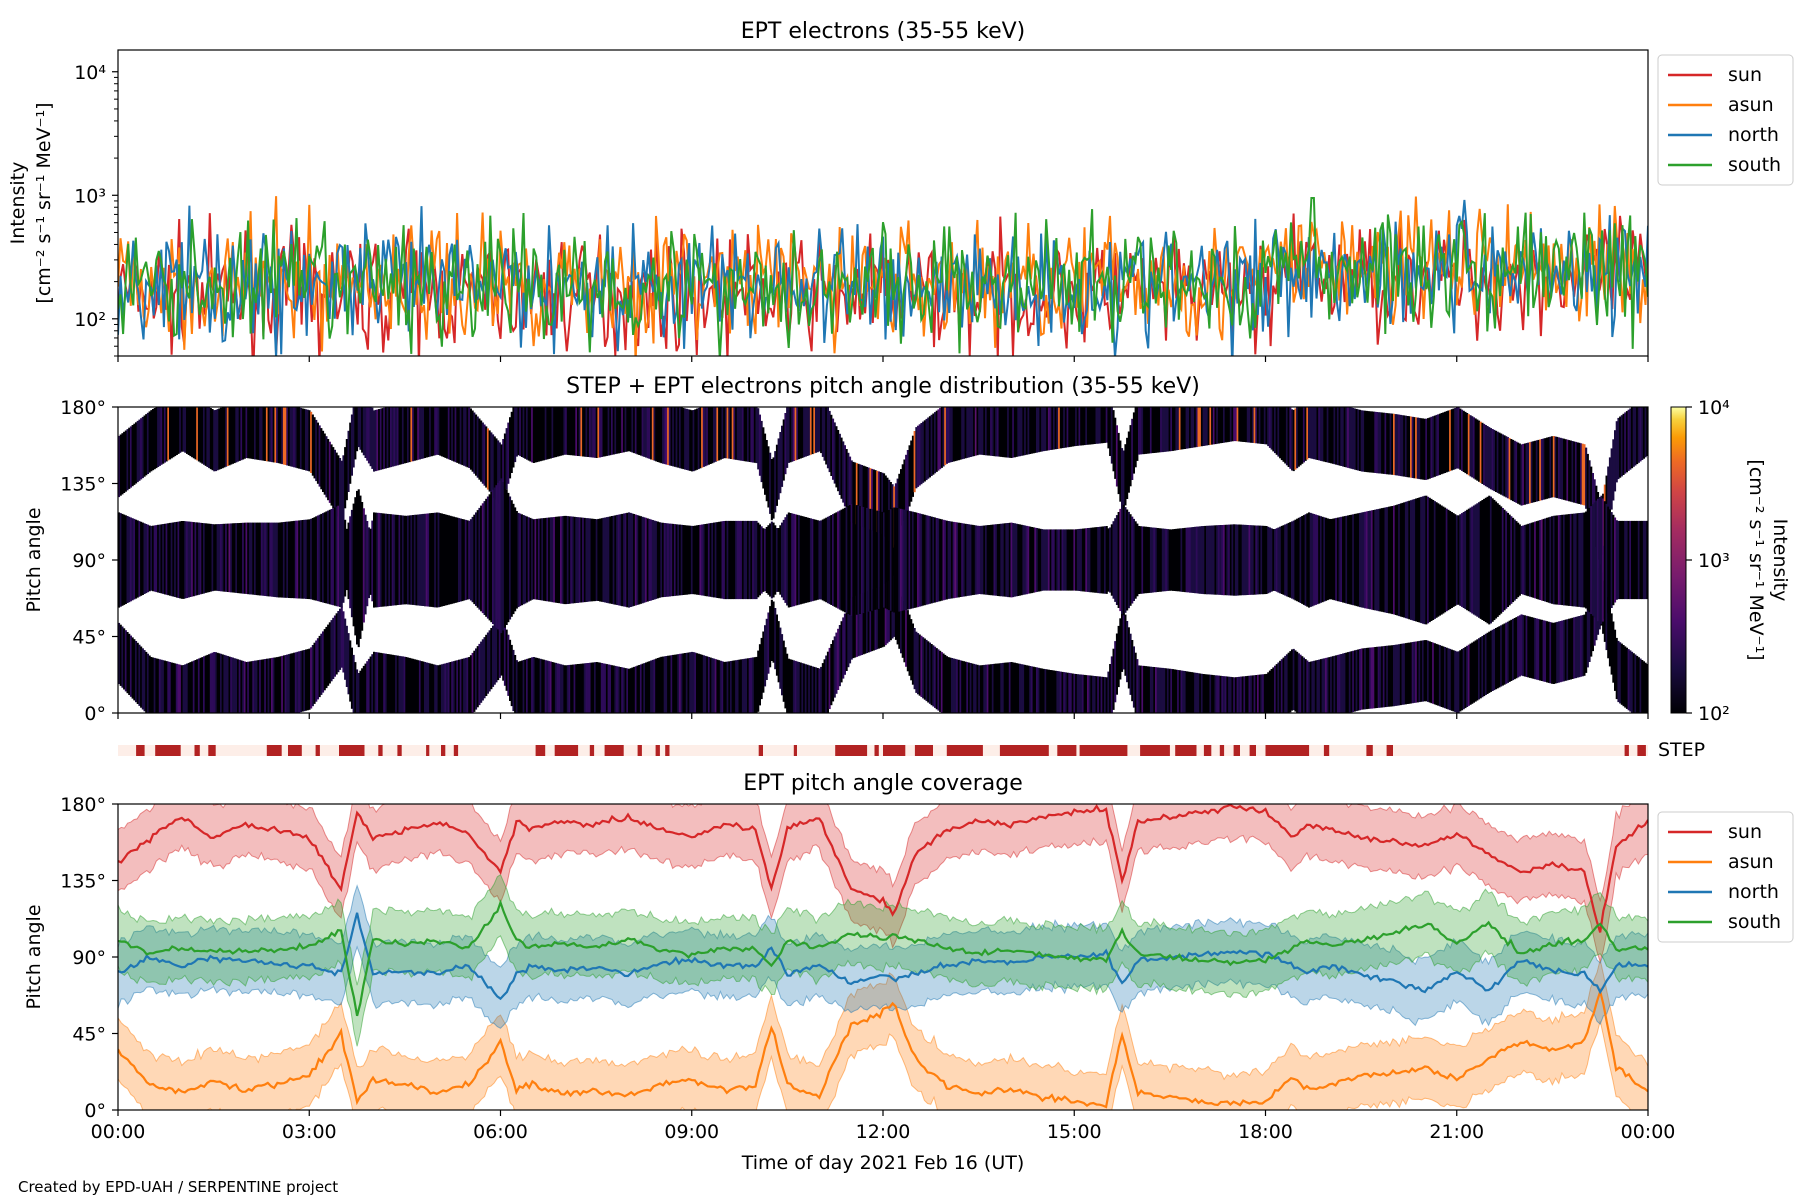  What do you see at coordinates (1714, 561) in the screenshot?
I see `colorbar-tick-label: 10³` at bounding box center [1714, 561].